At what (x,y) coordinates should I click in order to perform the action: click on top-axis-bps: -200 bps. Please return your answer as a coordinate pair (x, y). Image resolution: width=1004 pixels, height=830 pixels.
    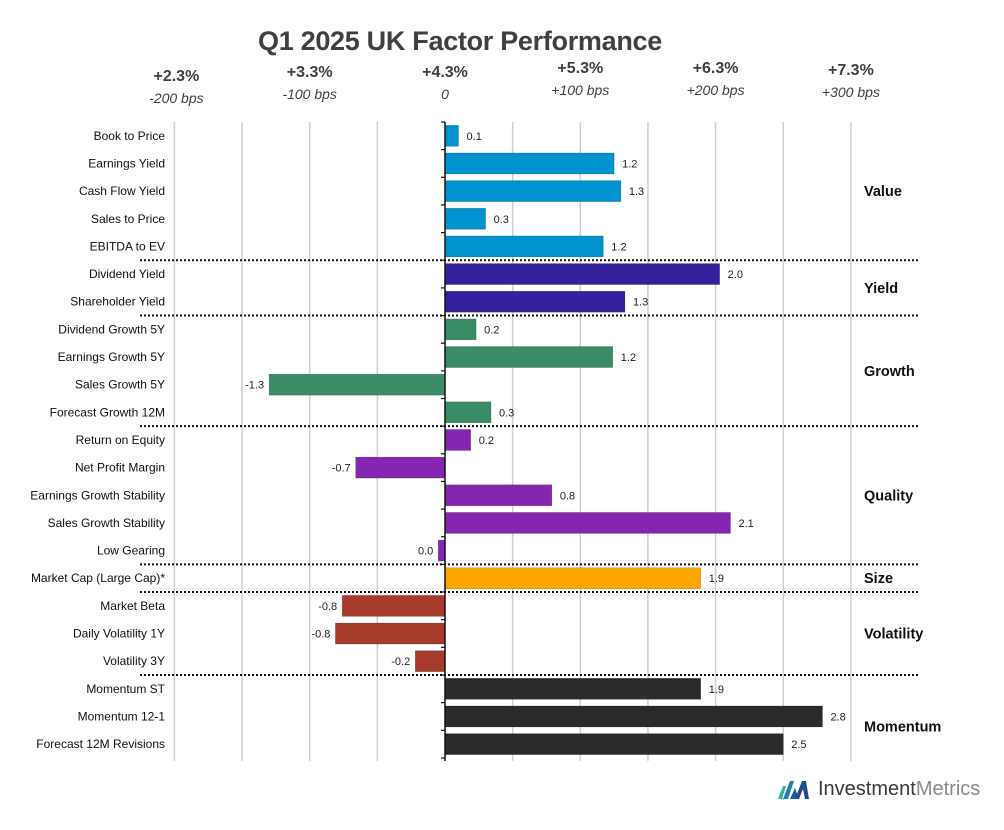
    Looking at the image, I should click on (176, 98).